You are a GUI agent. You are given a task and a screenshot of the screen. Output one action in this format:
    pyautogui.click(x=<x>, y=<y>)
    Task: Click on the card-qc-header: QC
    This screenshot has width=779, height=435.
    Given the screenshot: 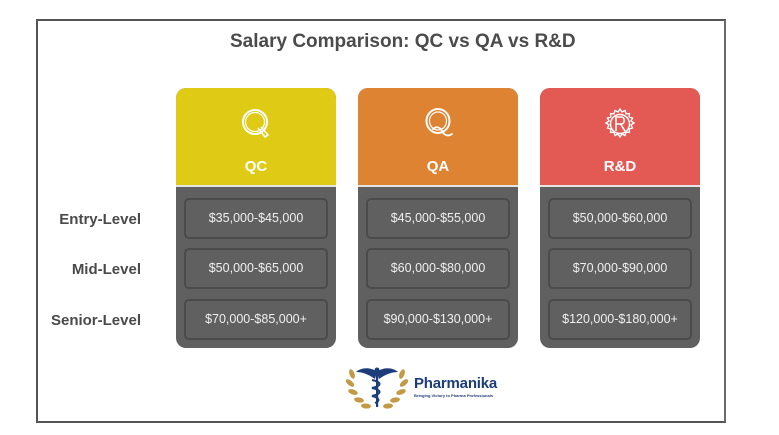 What is the action you would take?
    pyautogui.click(x=256, y=137)
    